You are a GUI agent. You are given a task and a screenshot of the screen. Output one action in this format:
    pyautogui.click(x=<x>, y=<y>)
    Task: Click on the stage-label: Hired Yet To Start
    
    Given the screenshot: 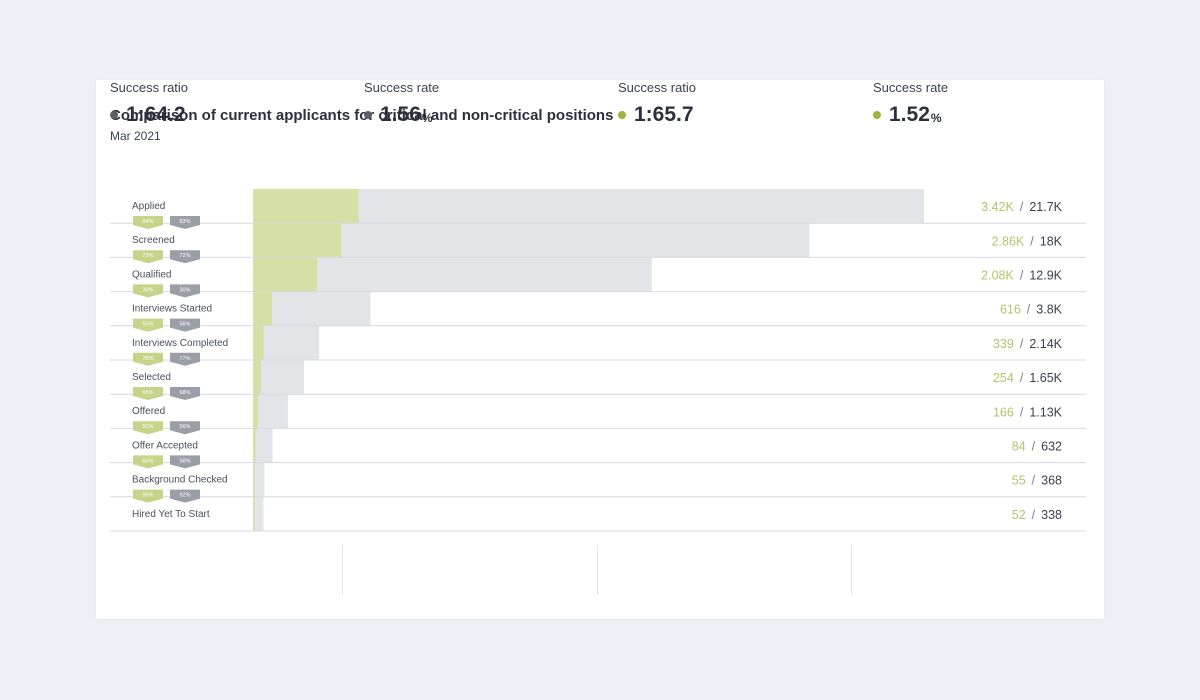 What is the action you would take?
    pyautogui.click(x=171, y=514)
    